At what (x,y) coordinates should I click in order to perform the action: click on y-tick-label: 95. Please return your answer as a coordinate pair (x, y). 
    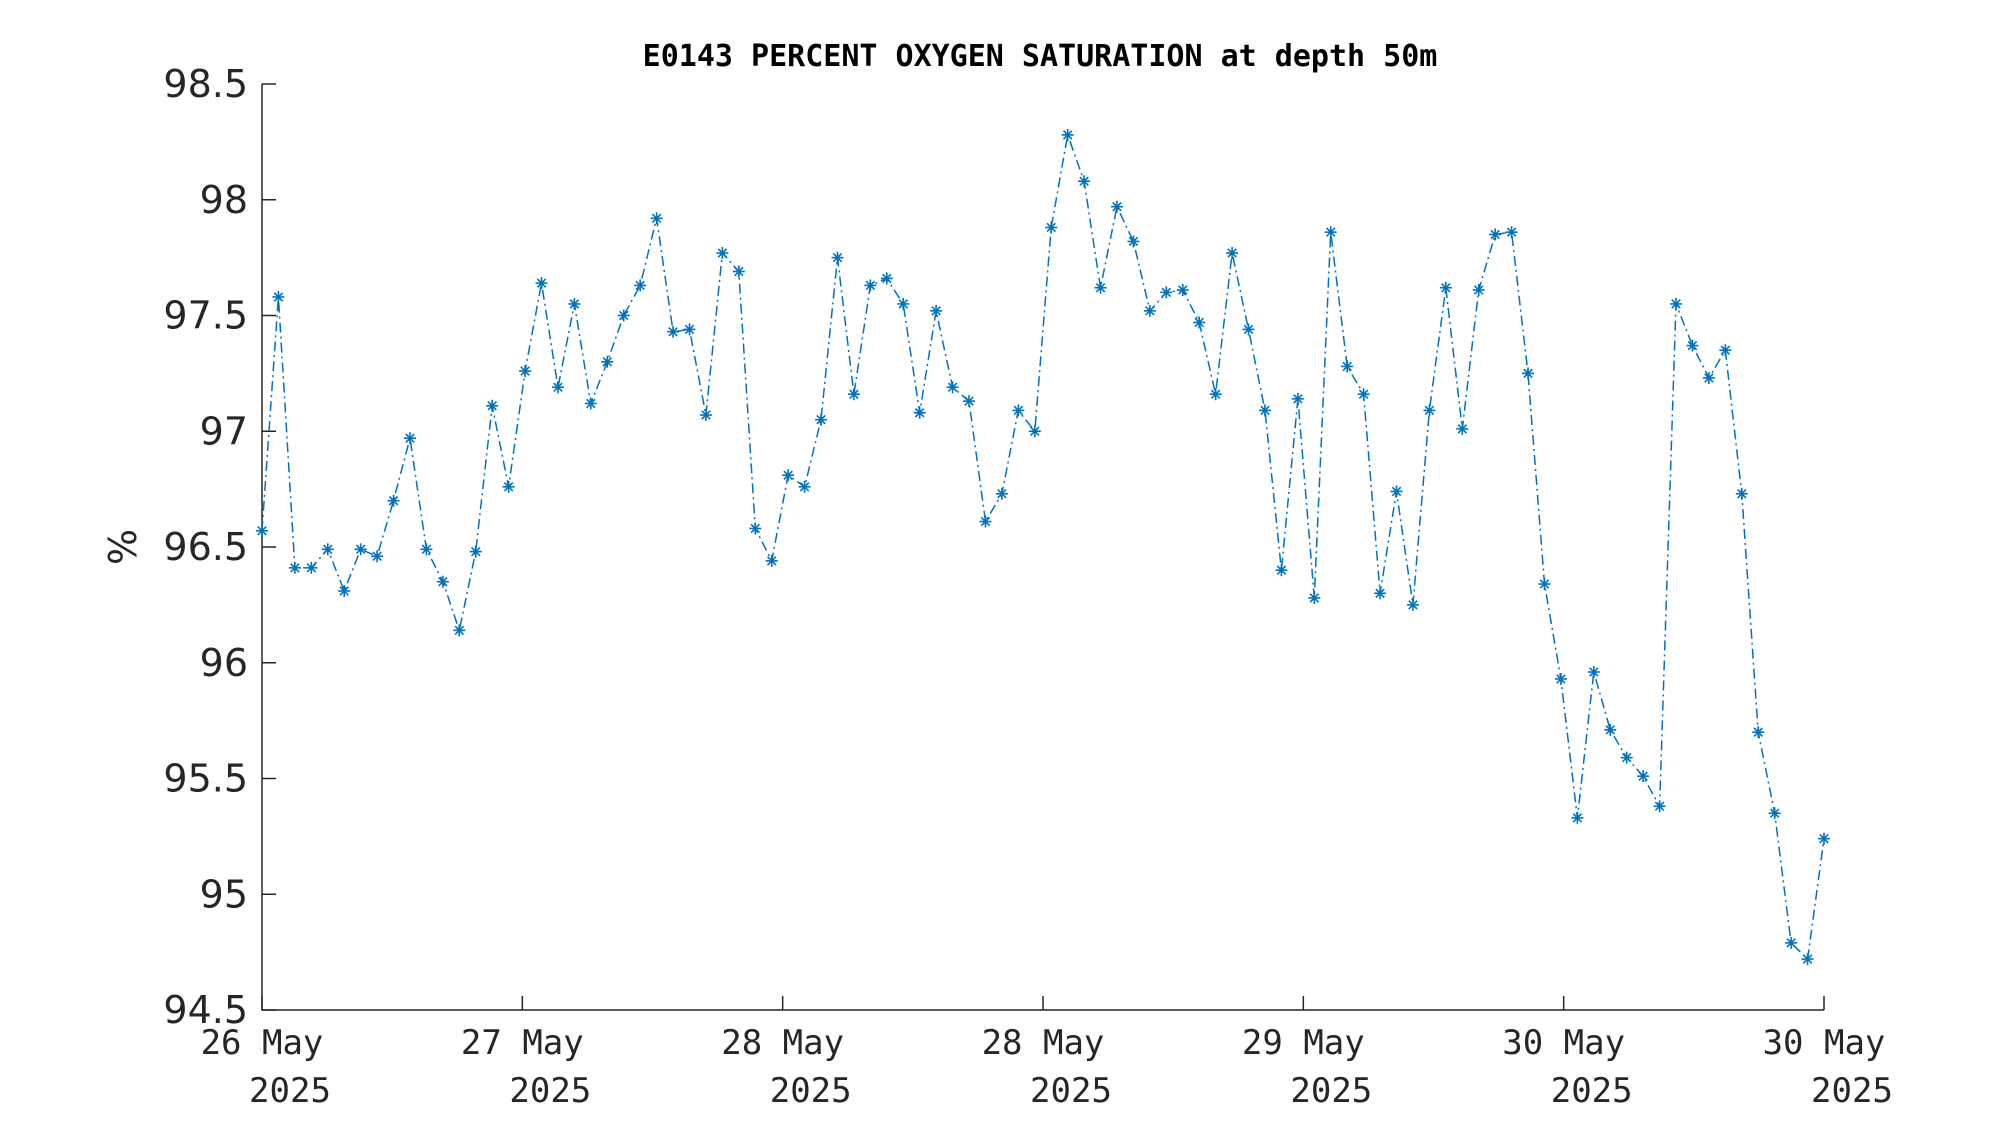
    Looking at the image, I should click on (224, 894).